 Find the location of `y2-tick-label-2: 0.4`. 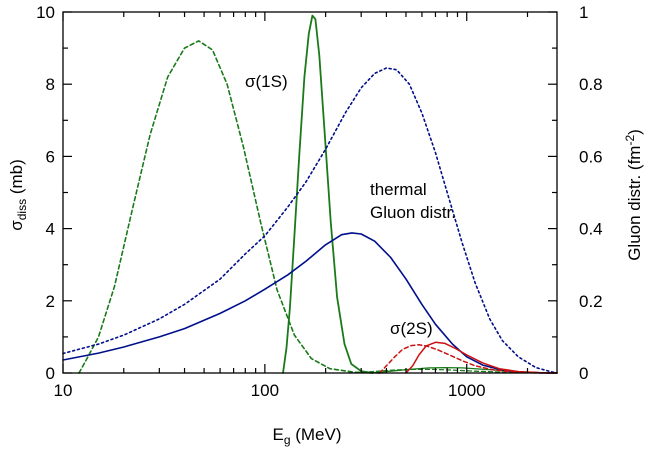

y2-tick-label-2: 0.4 is located at coordinates (591, 229).